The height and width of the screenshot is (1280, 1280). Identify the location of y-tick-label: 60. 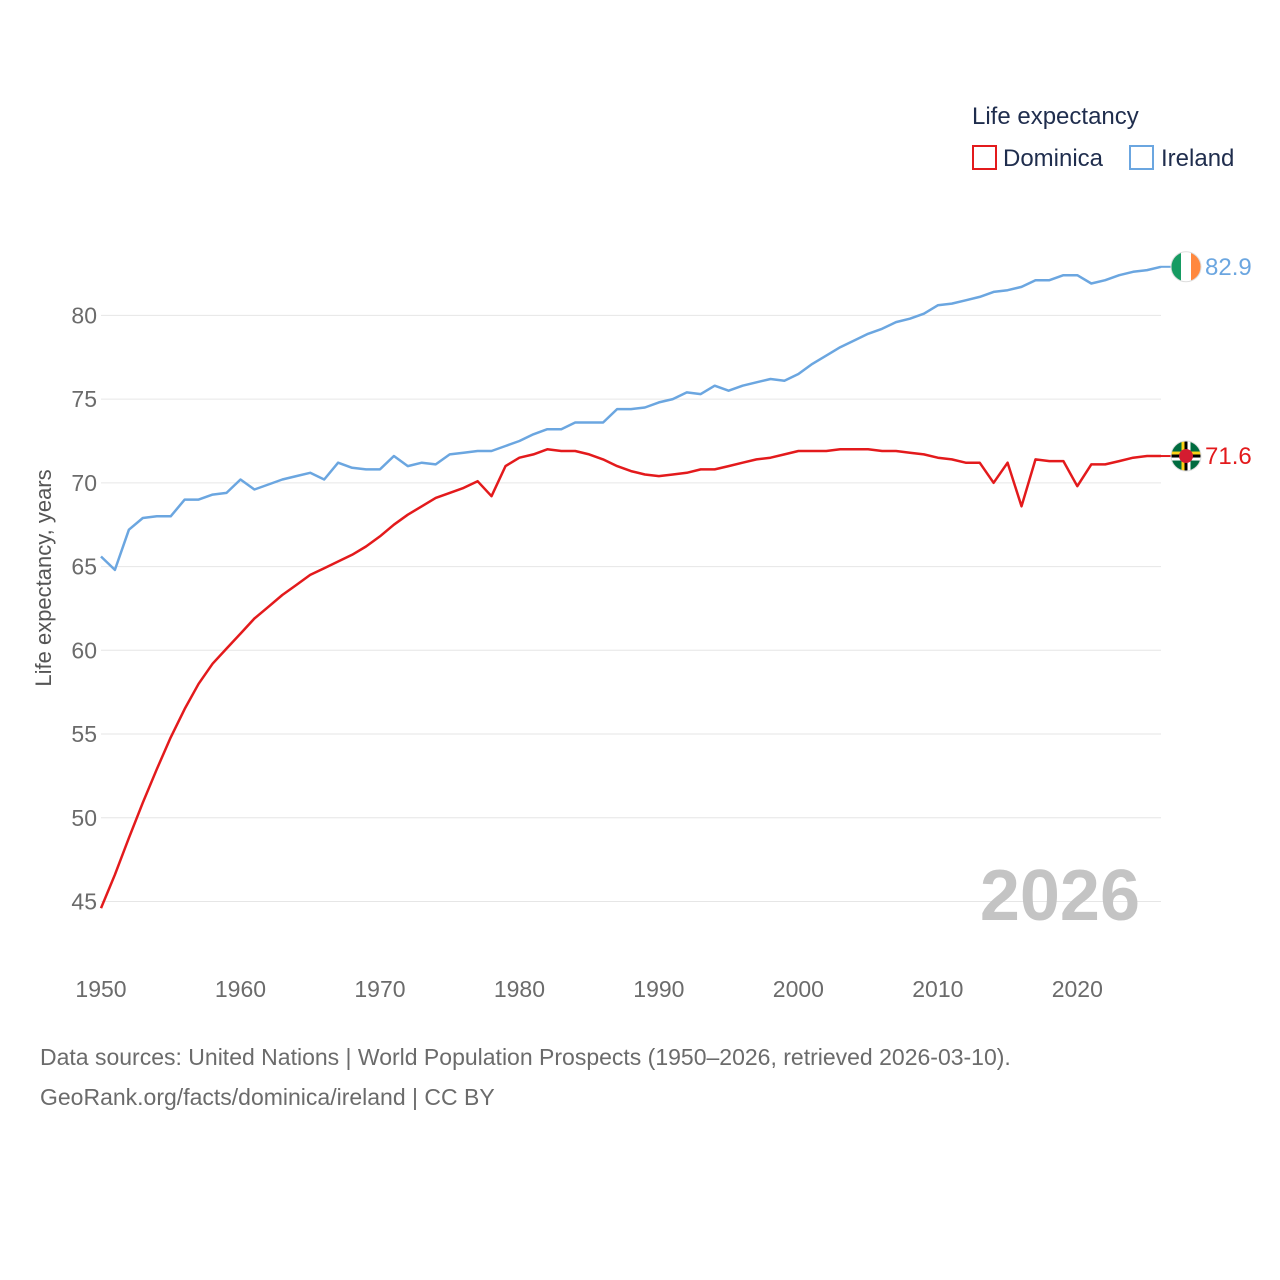
(84, 650).